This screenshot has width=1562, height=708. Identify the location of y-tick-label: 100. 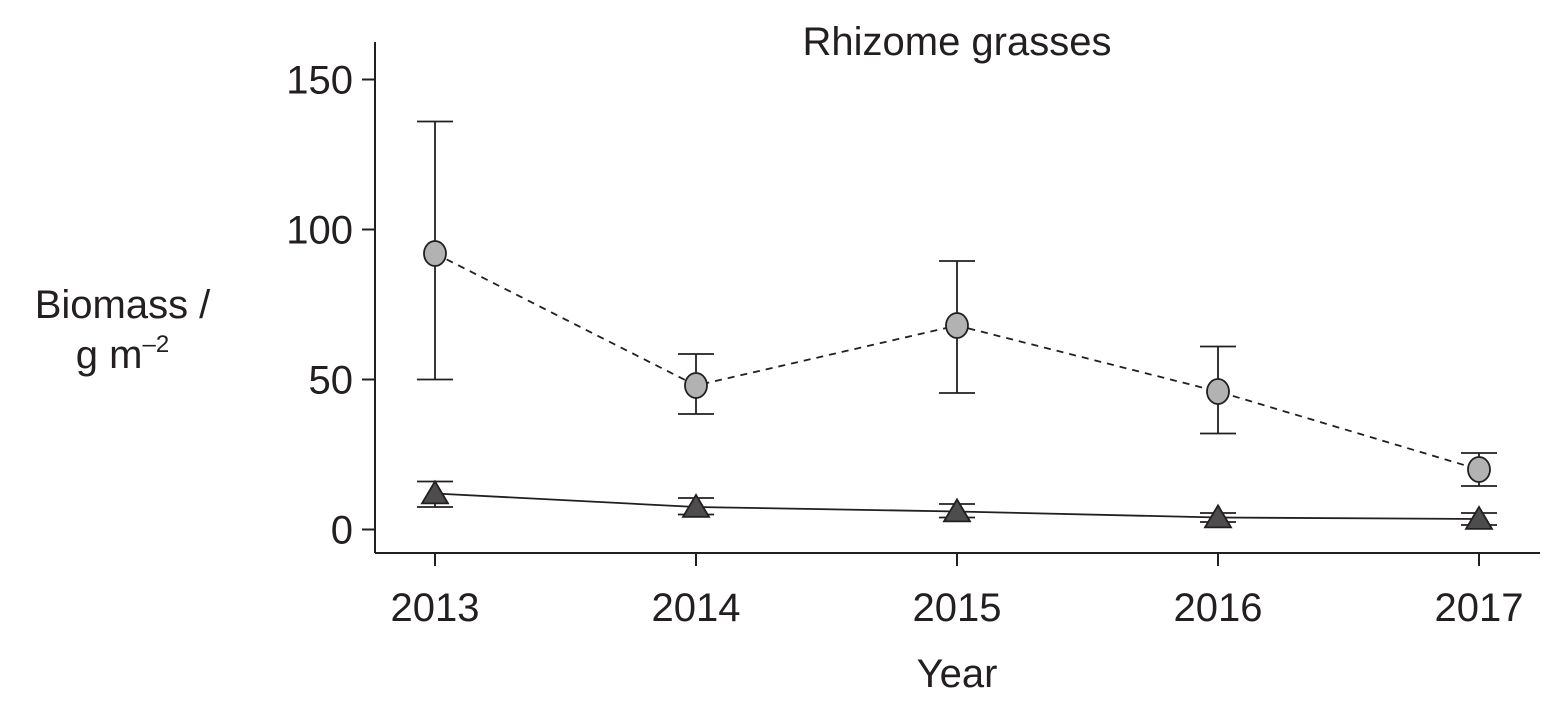
(319, 231).